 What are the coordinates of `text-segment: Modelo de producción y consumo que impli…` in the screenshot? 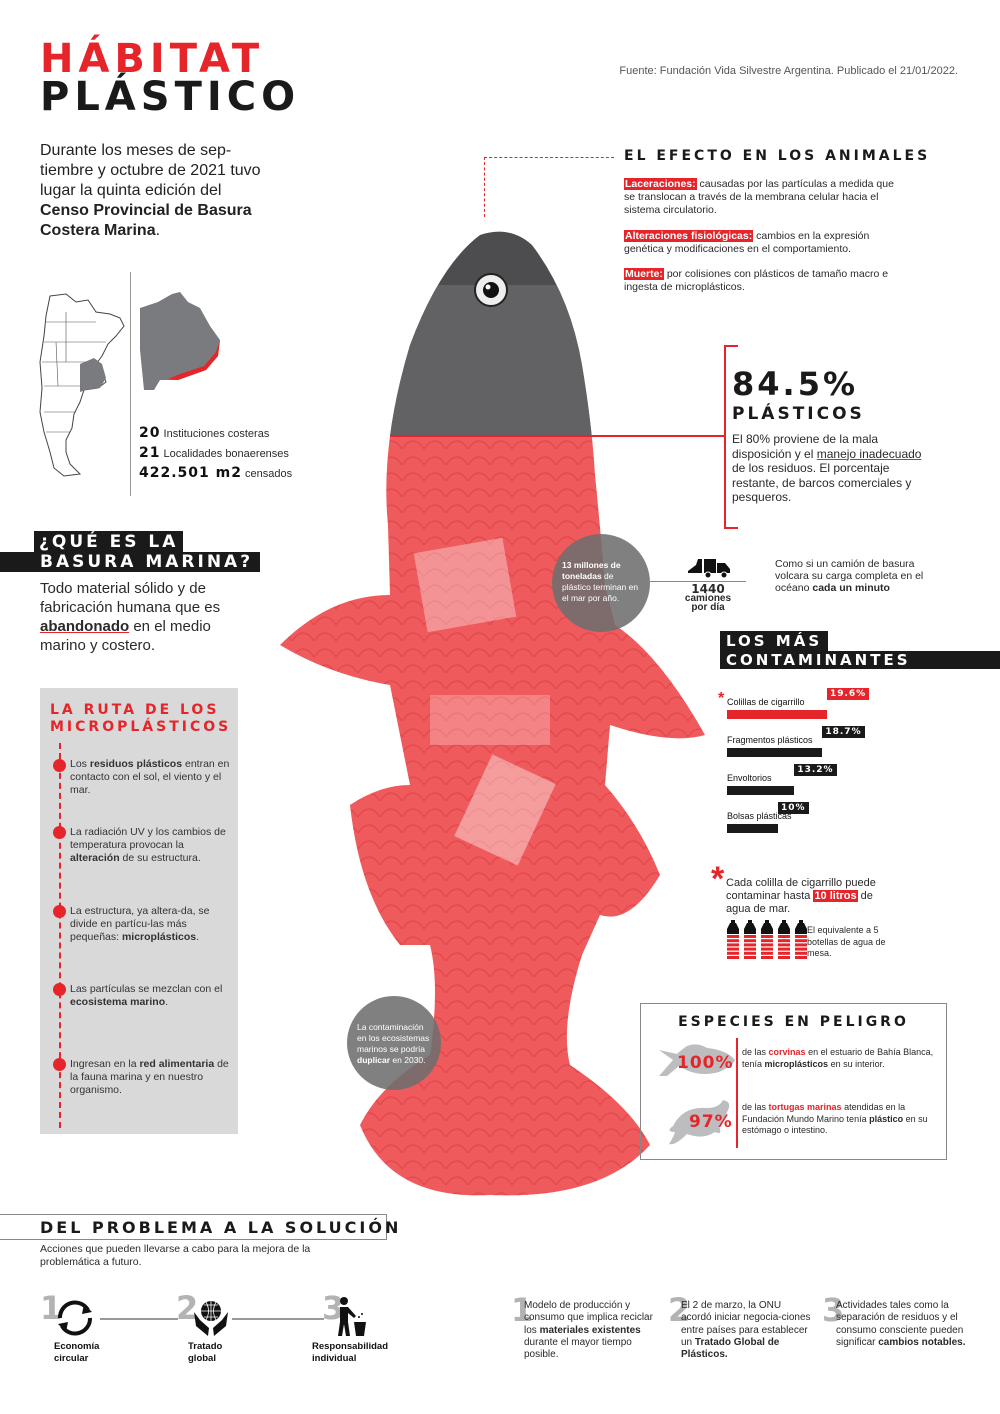 It's located at (588, 1318).